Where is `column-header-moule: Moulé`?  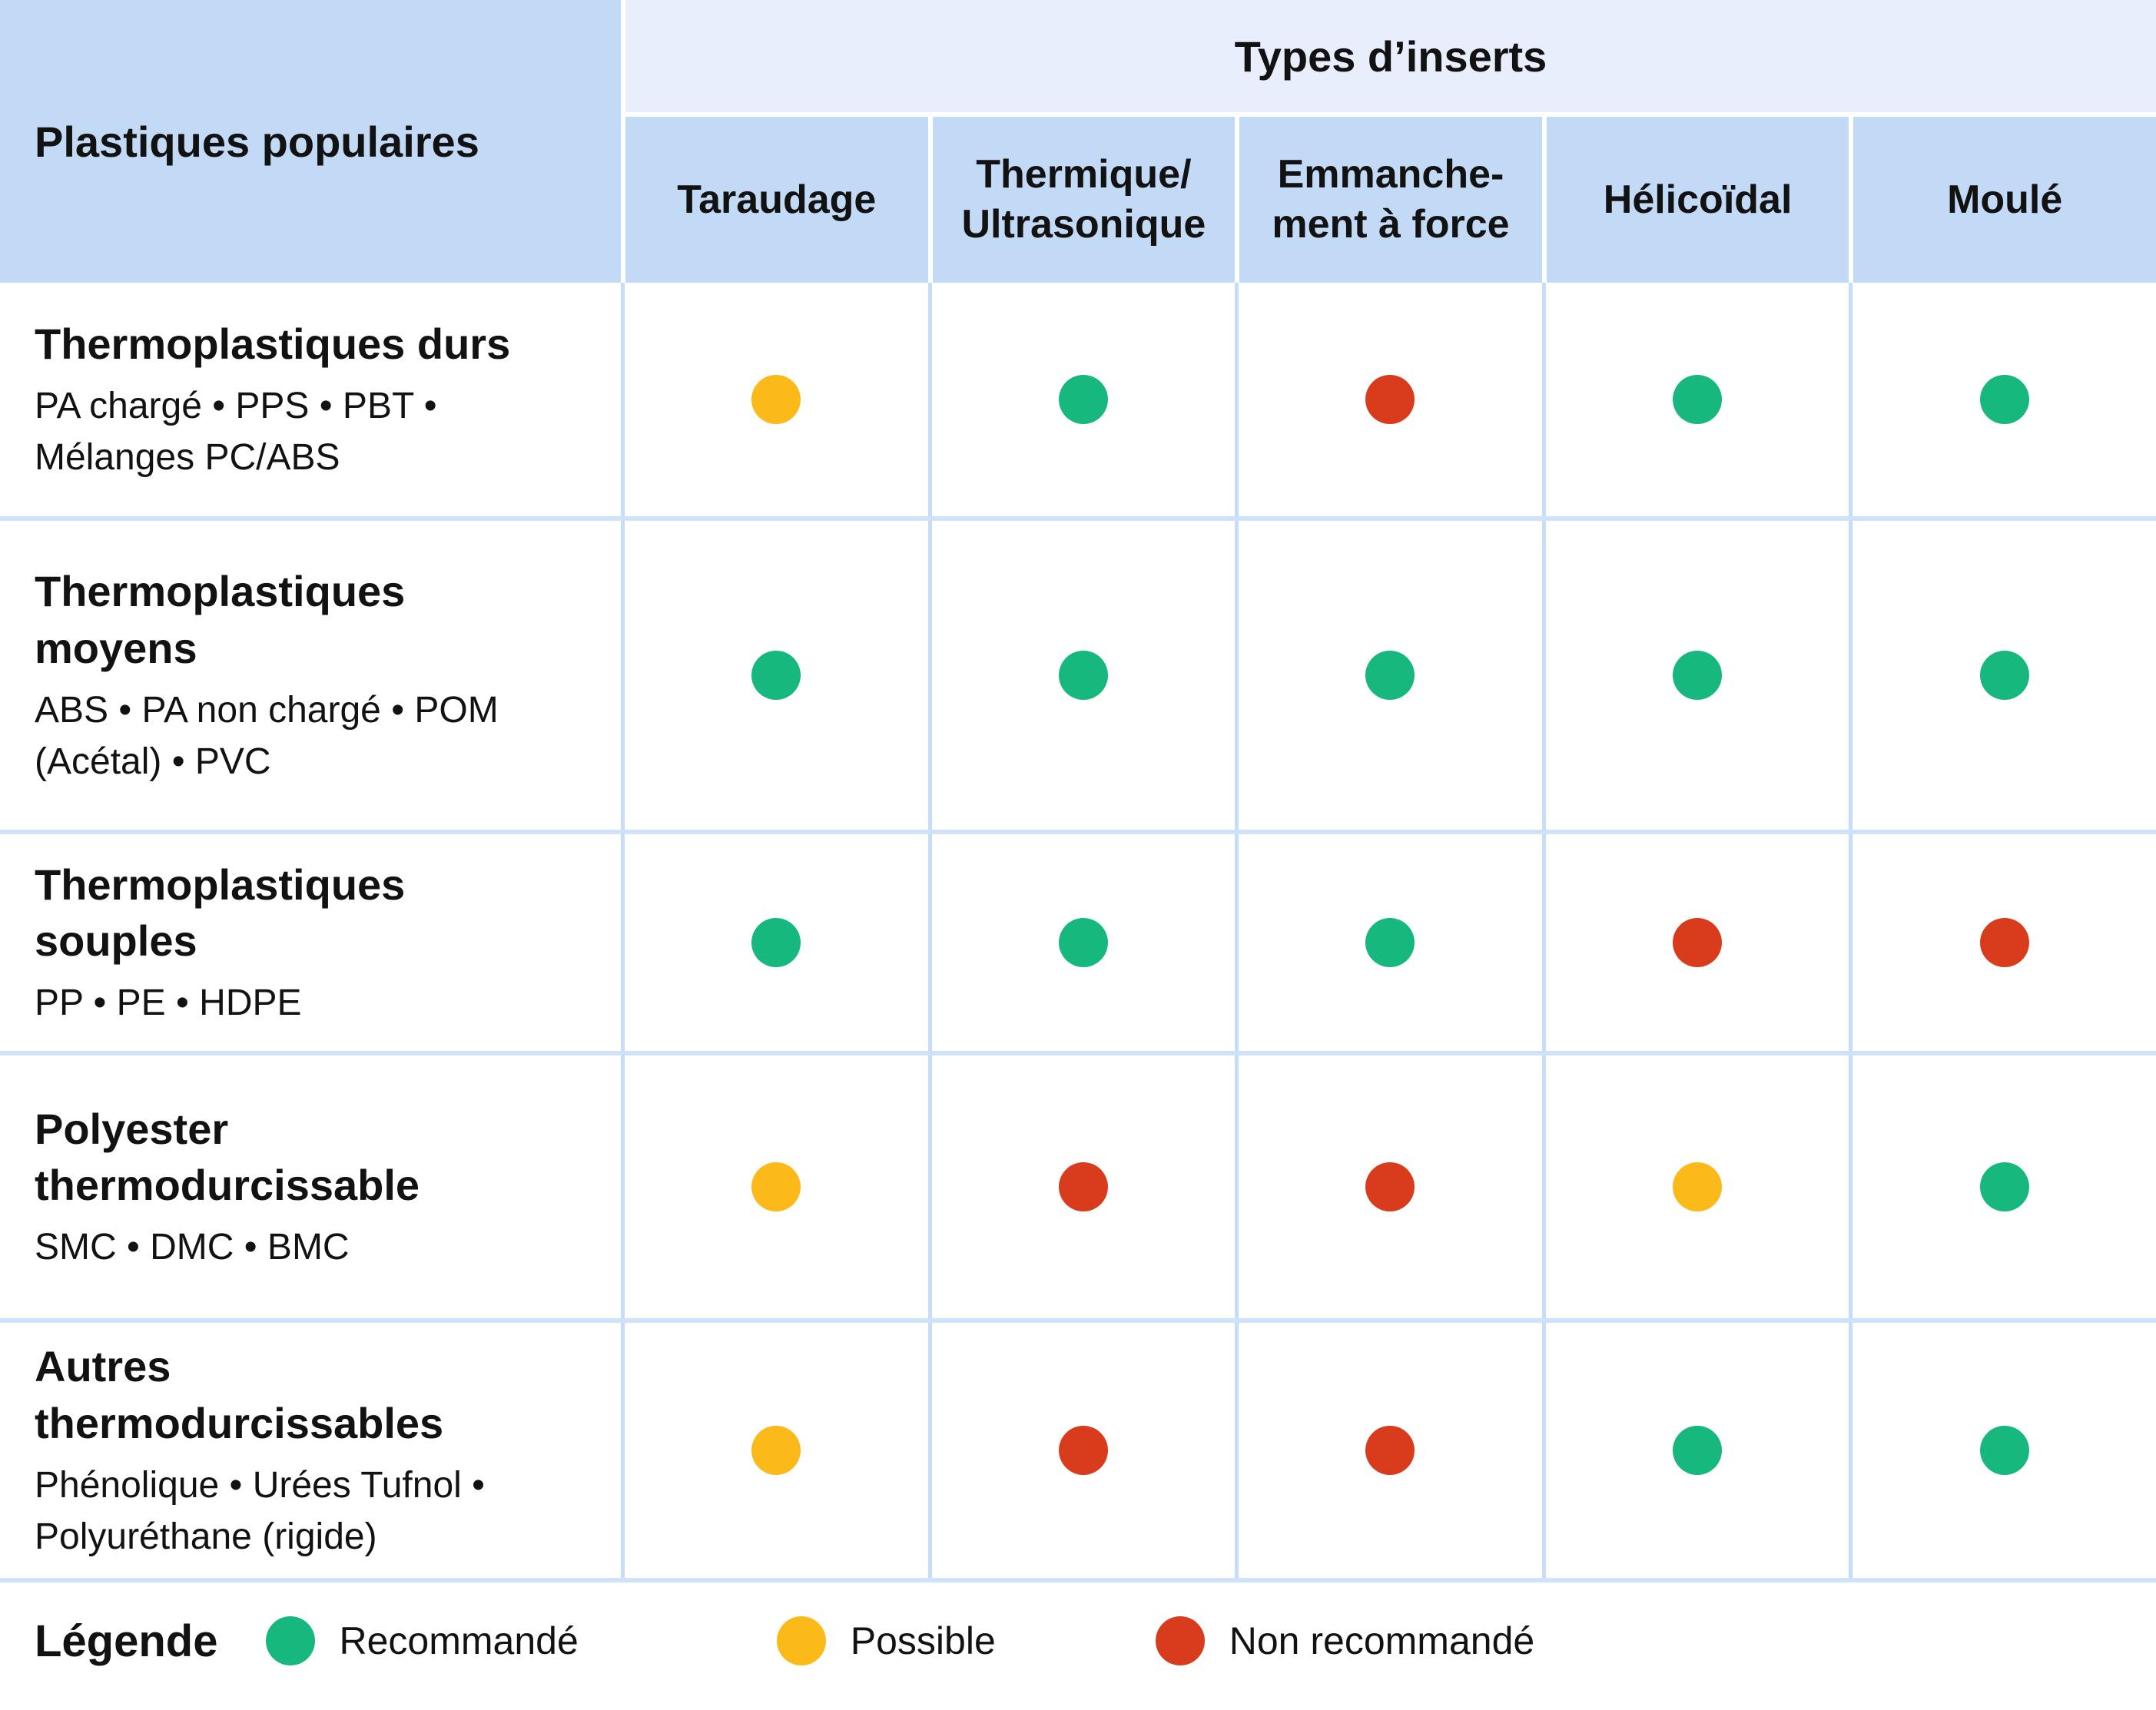
column-header-moule: Moulé is located at coordinates (2005, 200).